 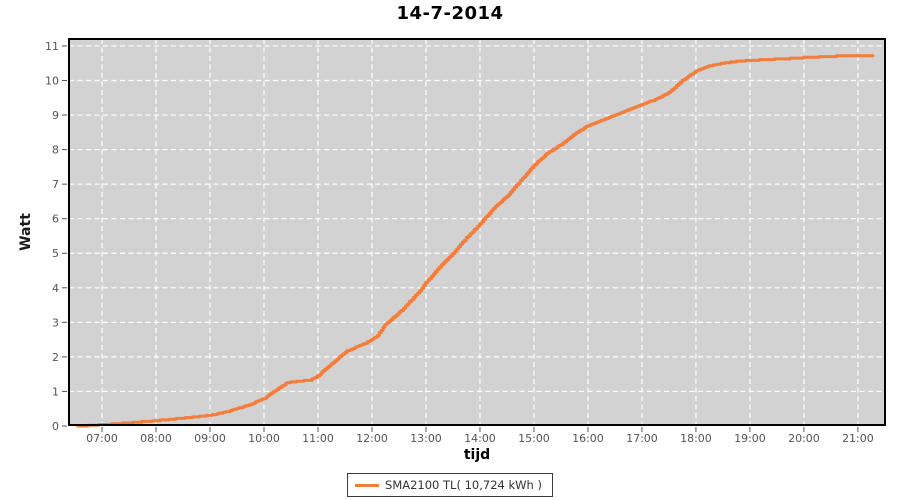 What do you see at coordinates (480, 438) in the screenshot?
I see `x-tick-label: 14:00` at bounding box center [480, 438].